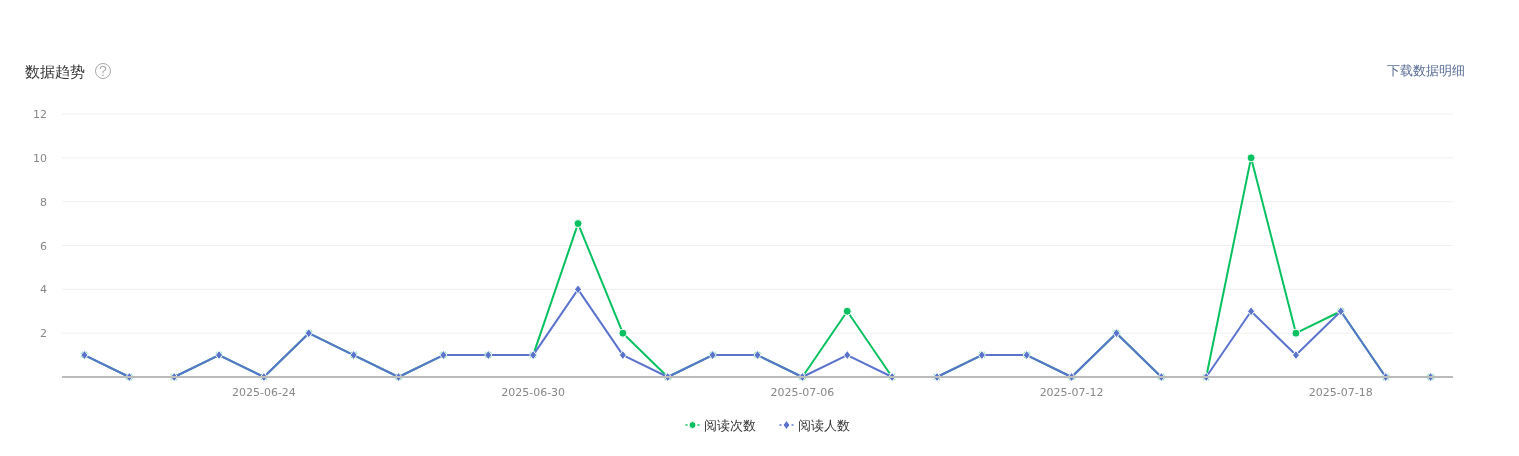  Describe the element at coordinates (823, 425) in the screenshot. I see `legend-label: 阅读人数` at that location.